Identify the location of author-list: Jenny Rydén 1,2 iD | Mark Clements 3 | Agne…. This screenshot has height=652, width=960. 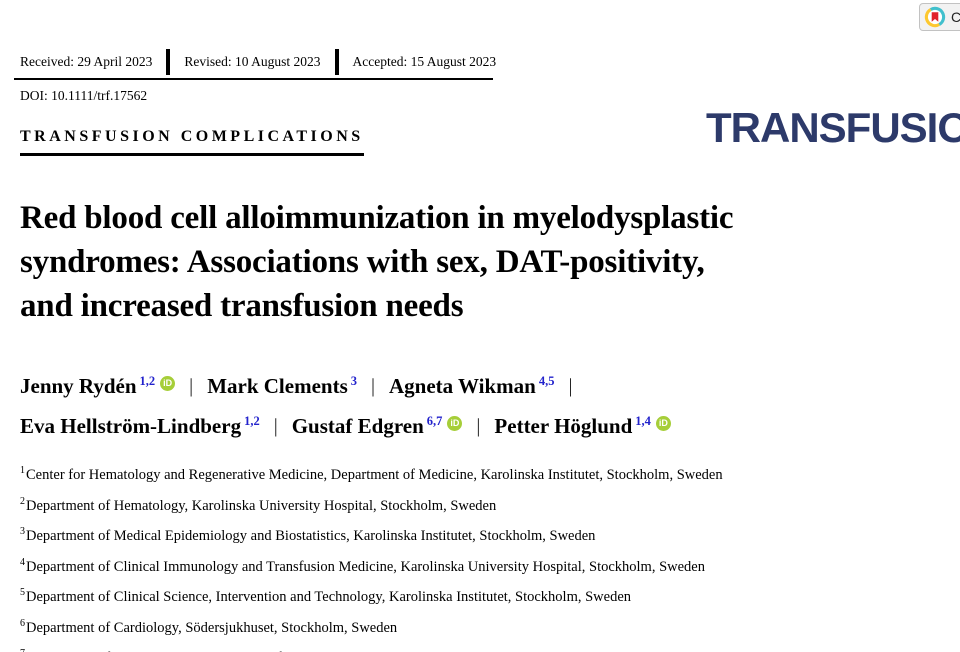
(345, 406).